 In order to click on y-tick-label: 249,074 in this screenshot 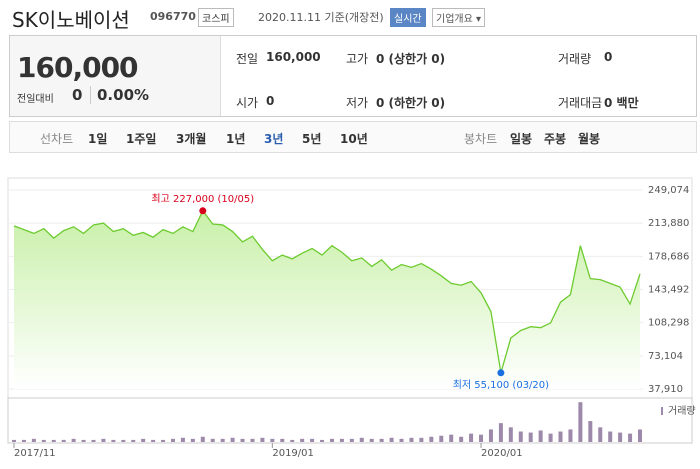, I will do `click(668, 190)`.